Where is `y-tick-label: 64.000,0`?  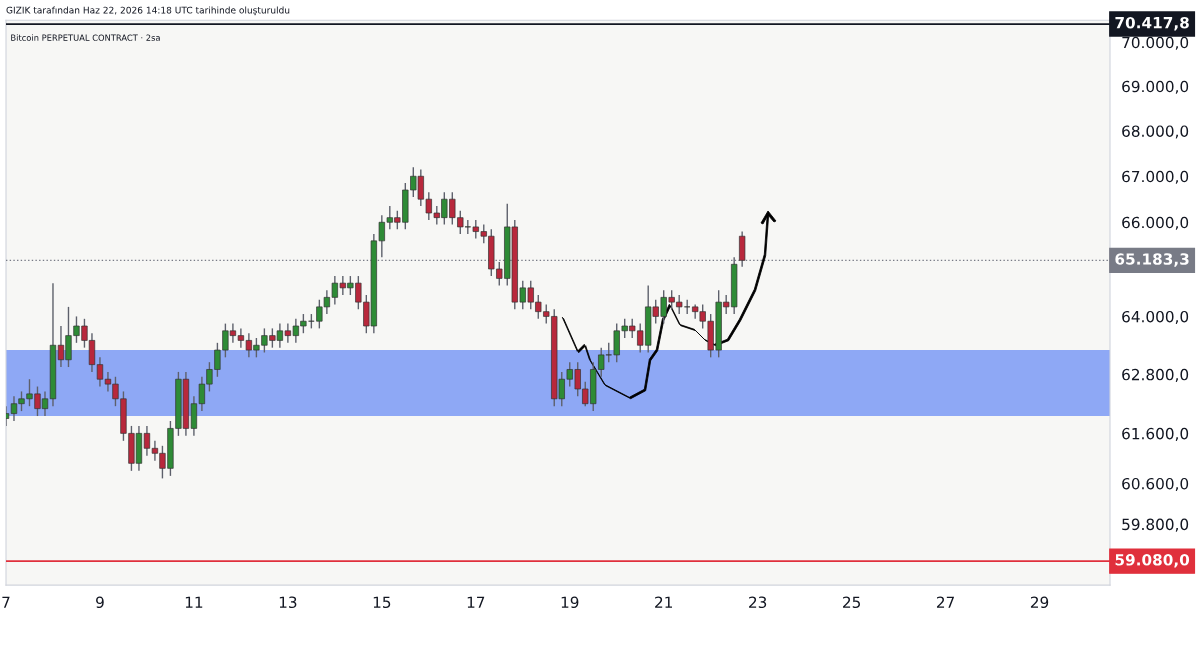 y-tick-label: 64.000,0 is located at coordinates (1155, 317).